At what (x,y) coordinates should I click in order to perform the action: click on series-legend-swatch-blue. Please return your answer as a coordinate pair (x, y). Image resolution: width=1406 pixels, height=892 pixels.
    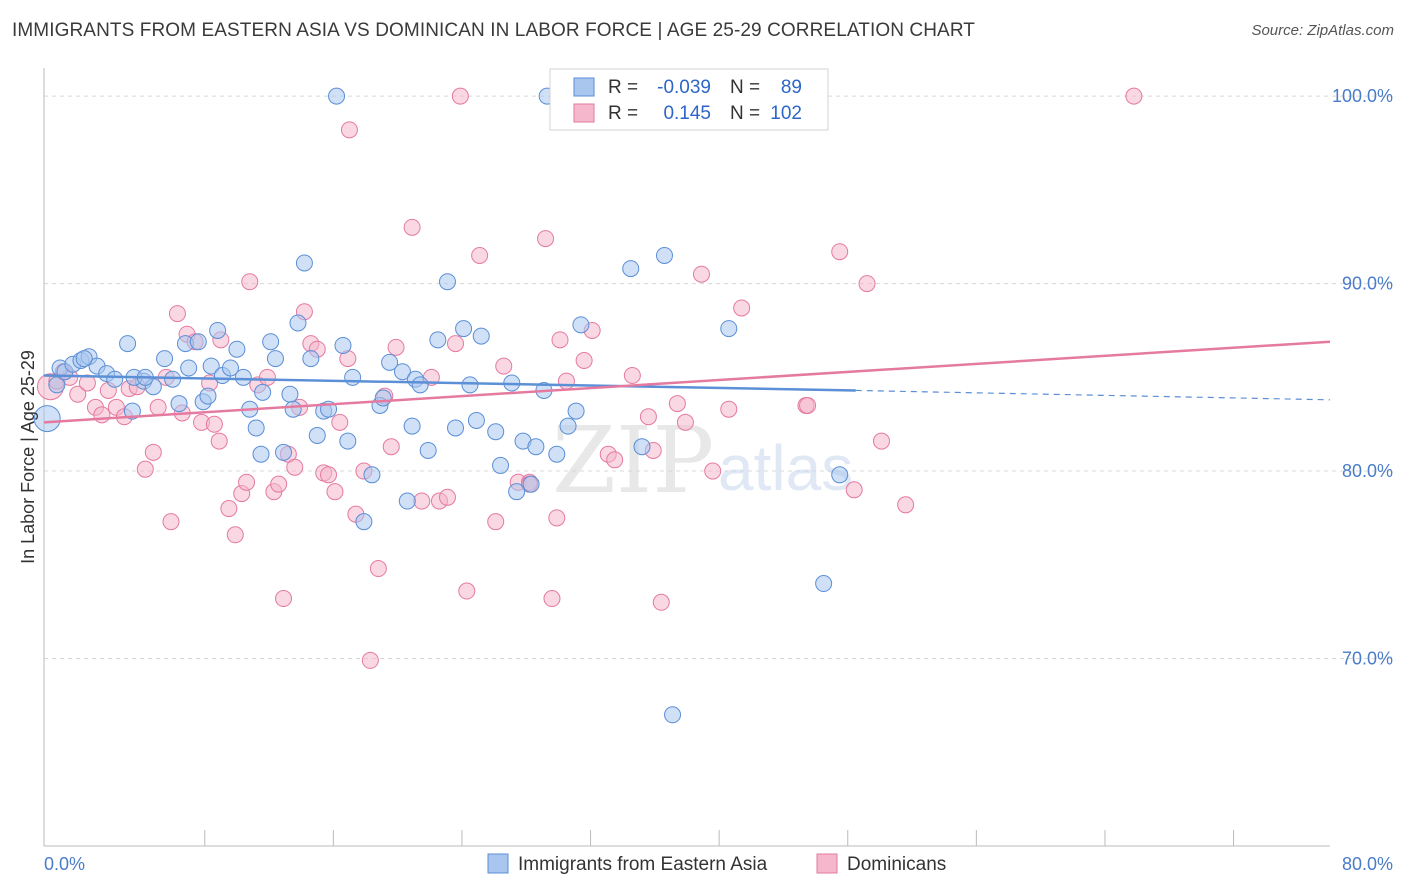
    Looking at the image, I should click on (498, 863).